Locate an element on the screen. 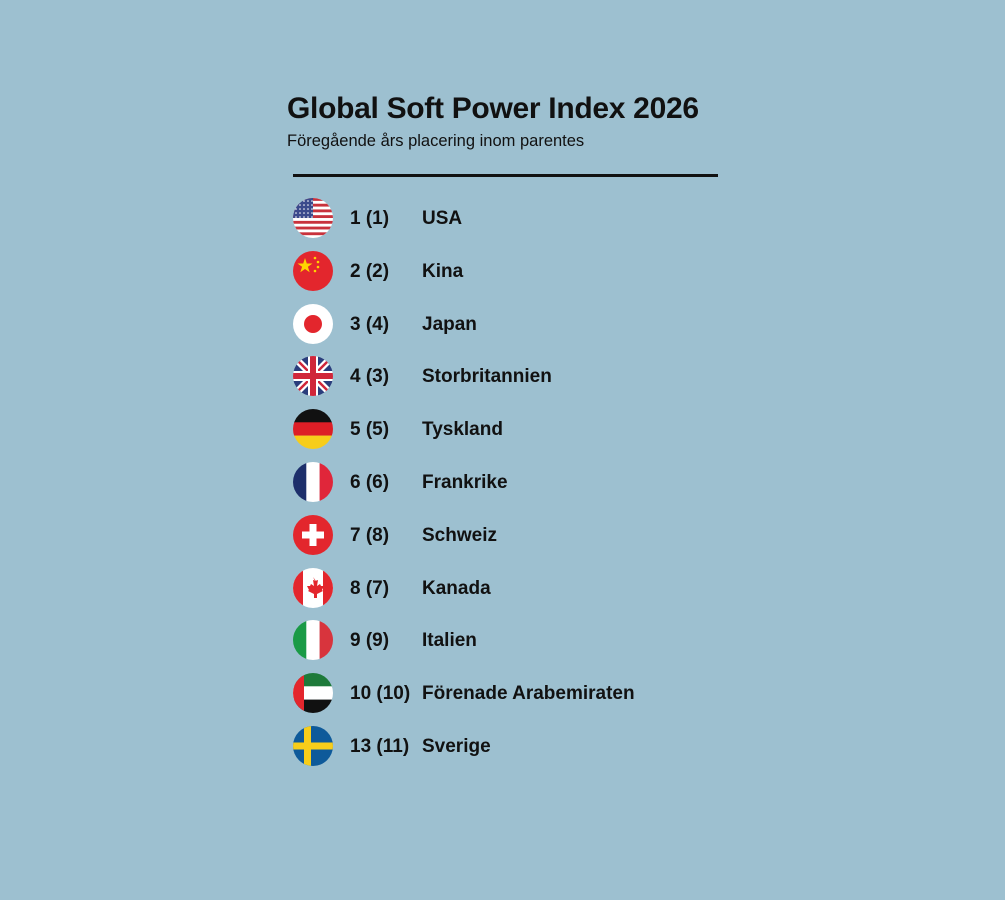  country-name: Japan is located at coordinates (449, 324).